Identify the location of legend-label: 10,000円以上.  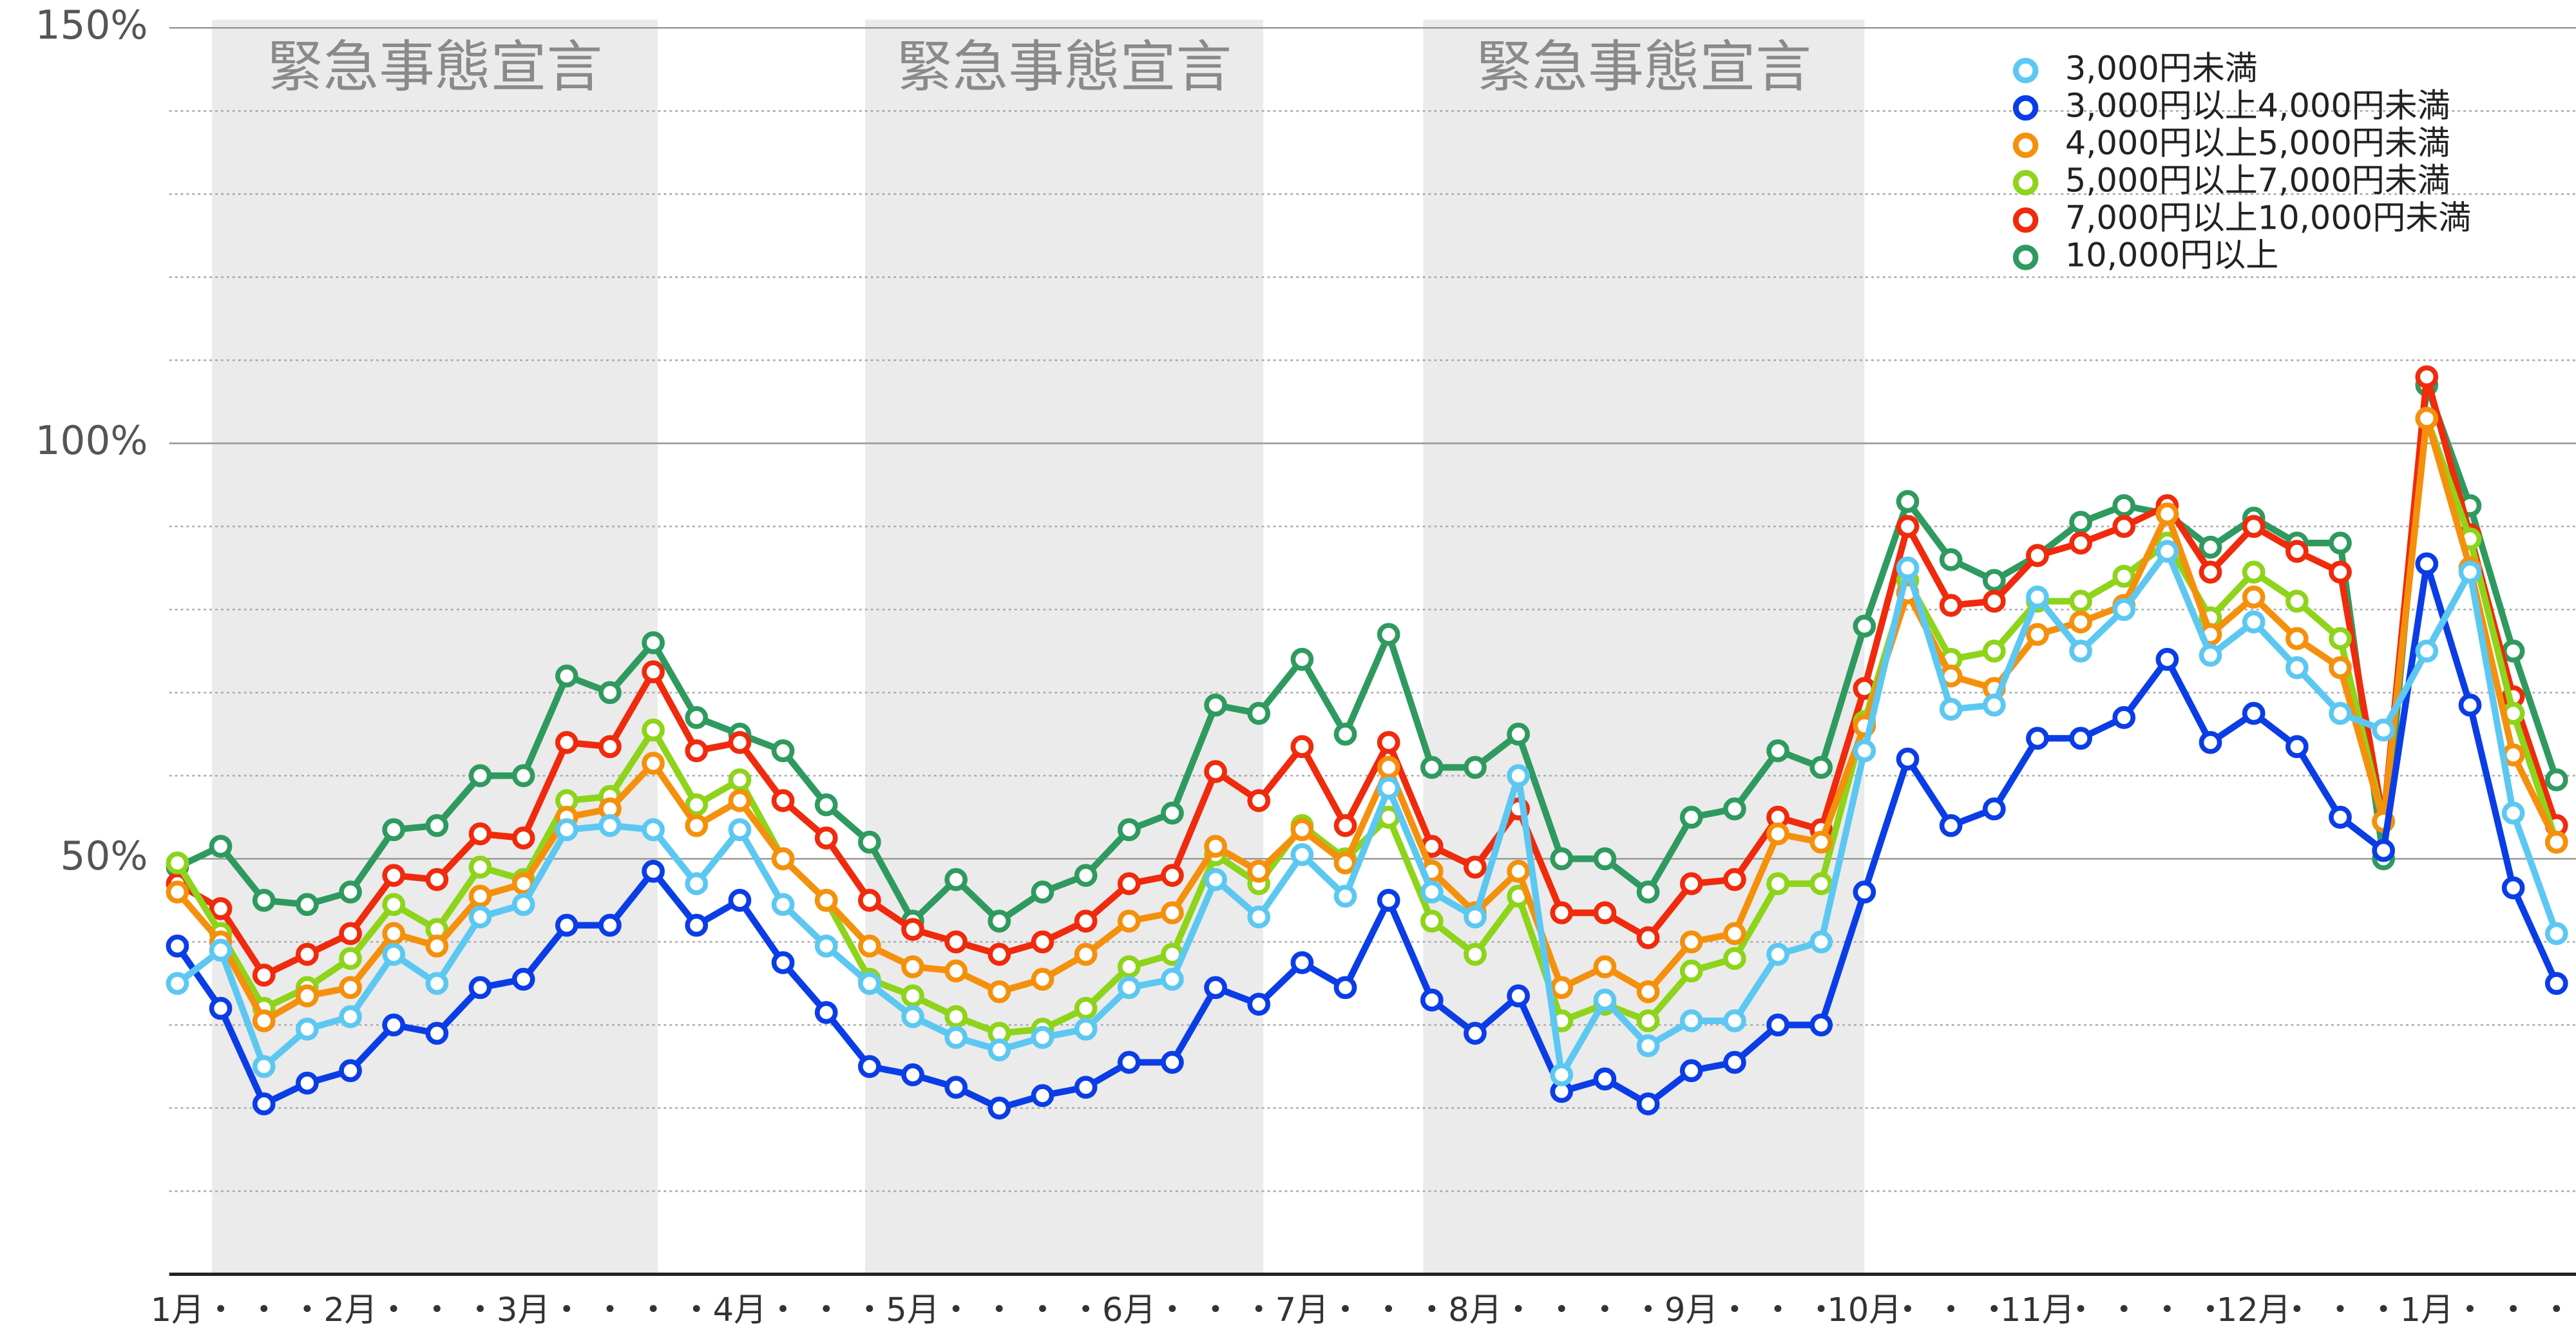
(2171, 256).